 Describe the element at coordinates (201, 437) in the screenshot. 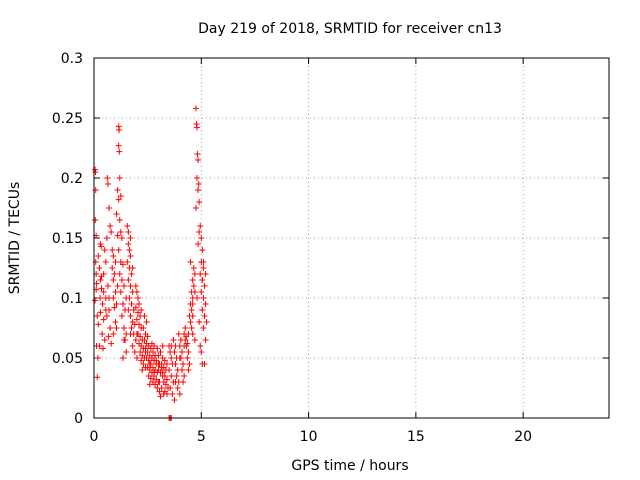

I see `x-tick-label: 5` at that location.